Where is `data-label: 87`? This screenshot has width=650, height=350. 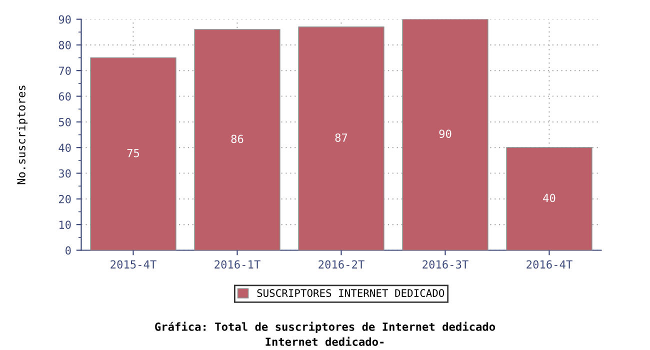
data-label: 87 is located at coordinates (341, 137).